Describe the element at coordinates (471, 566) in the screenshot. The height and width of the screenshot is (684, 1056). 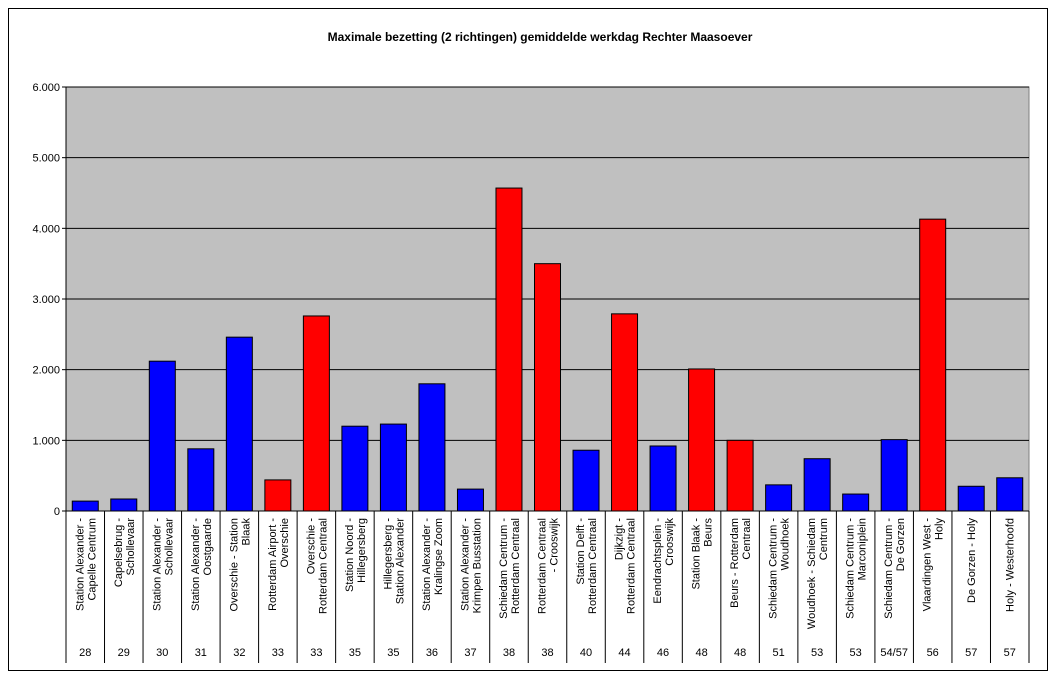
I see `x-tick-label: Station Alexander -Krimpen Busstation` at that location.